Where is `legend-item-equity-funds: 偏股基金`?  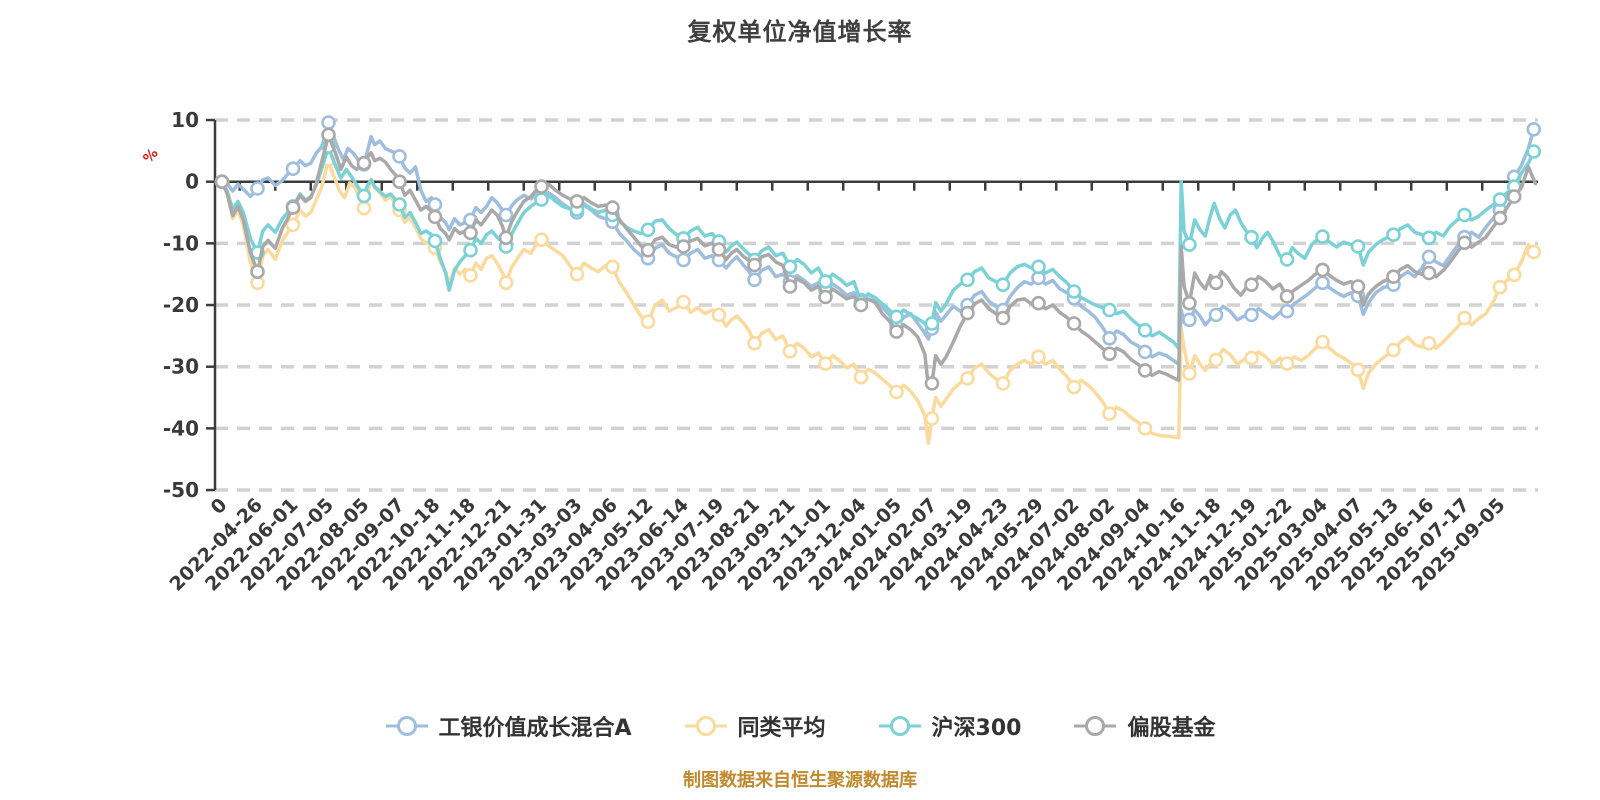
legend-item-equity-funds: 偏股基金 is located at coordinates (1144, 726).